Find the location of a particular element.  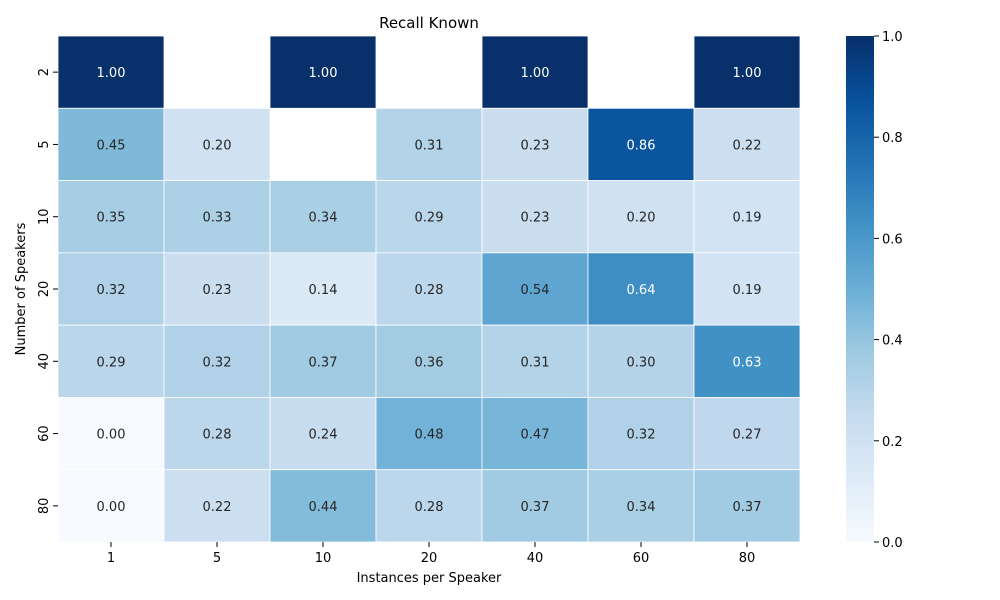

x-tick-label: 60 is located at coordinates (641, 558).